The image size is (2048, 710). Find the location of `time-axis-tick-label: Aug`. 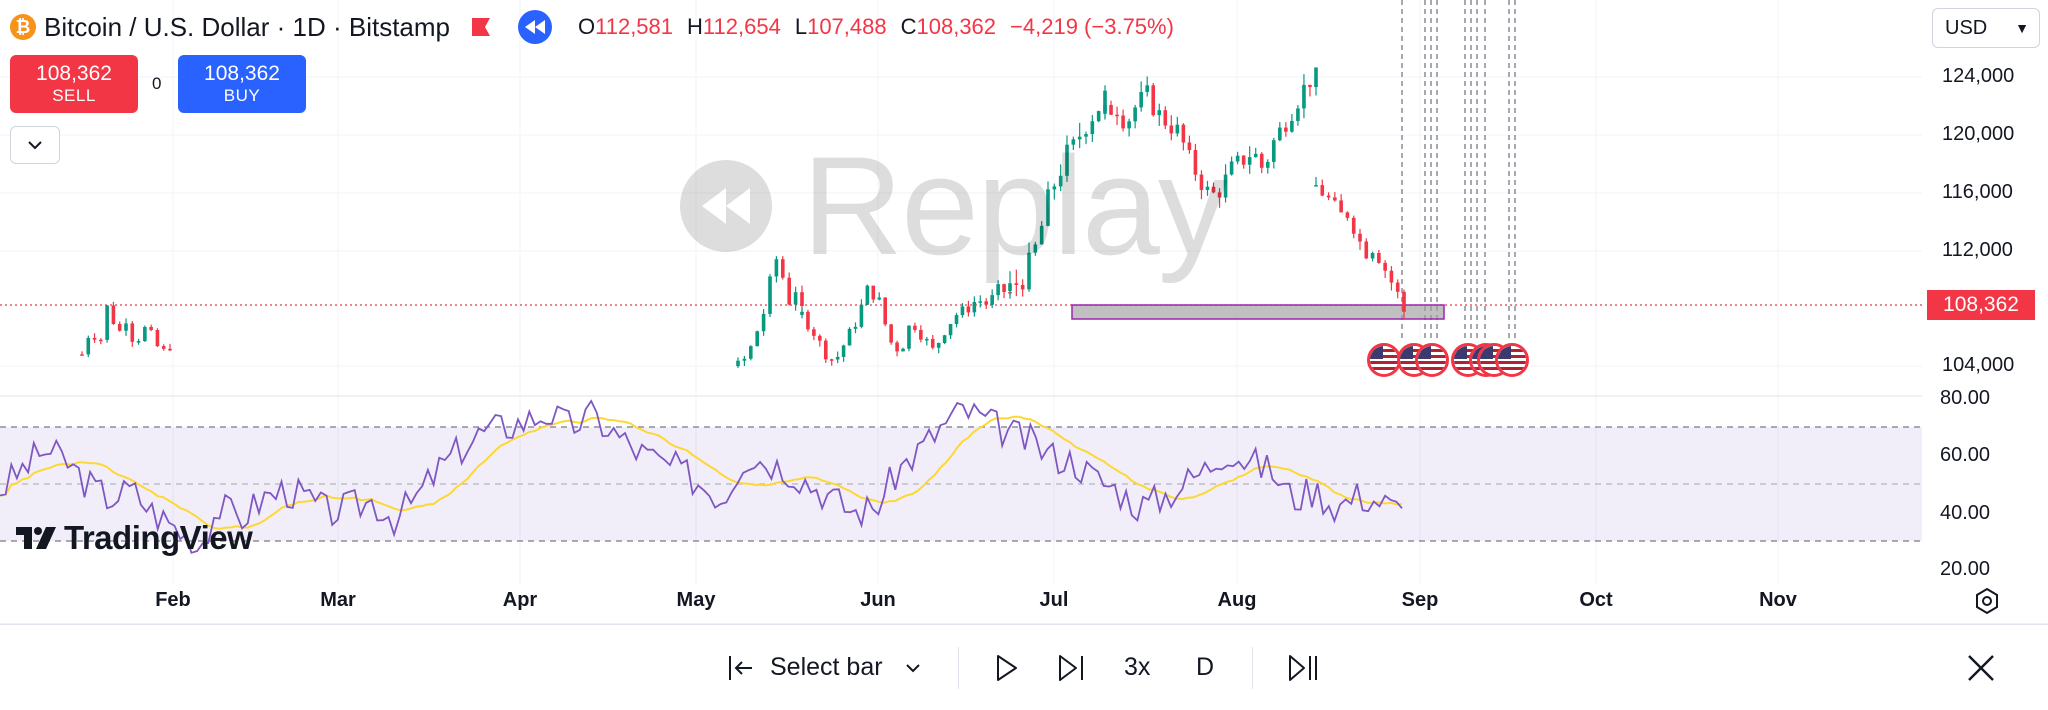

time-axis-tick-label: Aug is located at coordinates (1237, 600).